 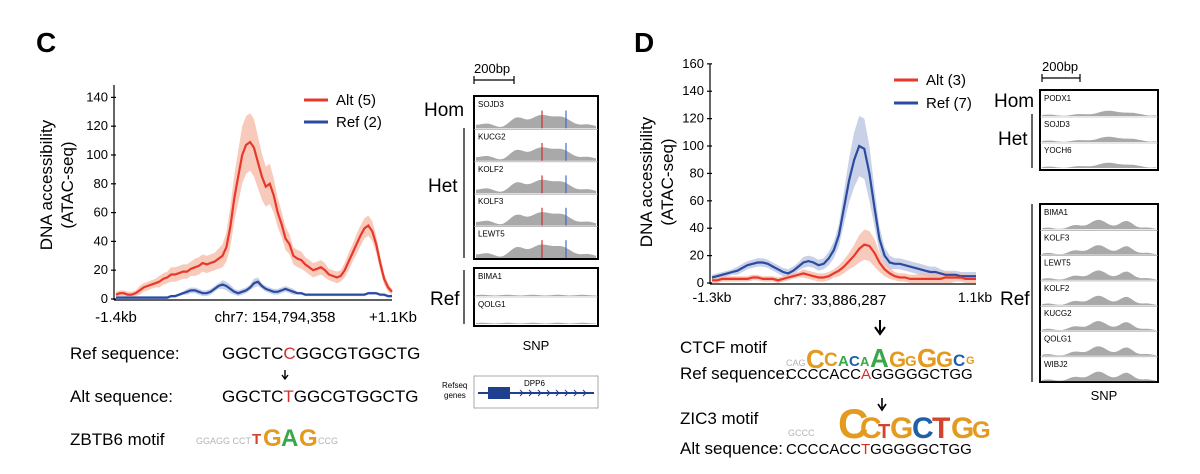 What do you see at coordinates (644, 42) in the screenshot?
I see `panel-label-d: D` at bounding box center [644, 42].